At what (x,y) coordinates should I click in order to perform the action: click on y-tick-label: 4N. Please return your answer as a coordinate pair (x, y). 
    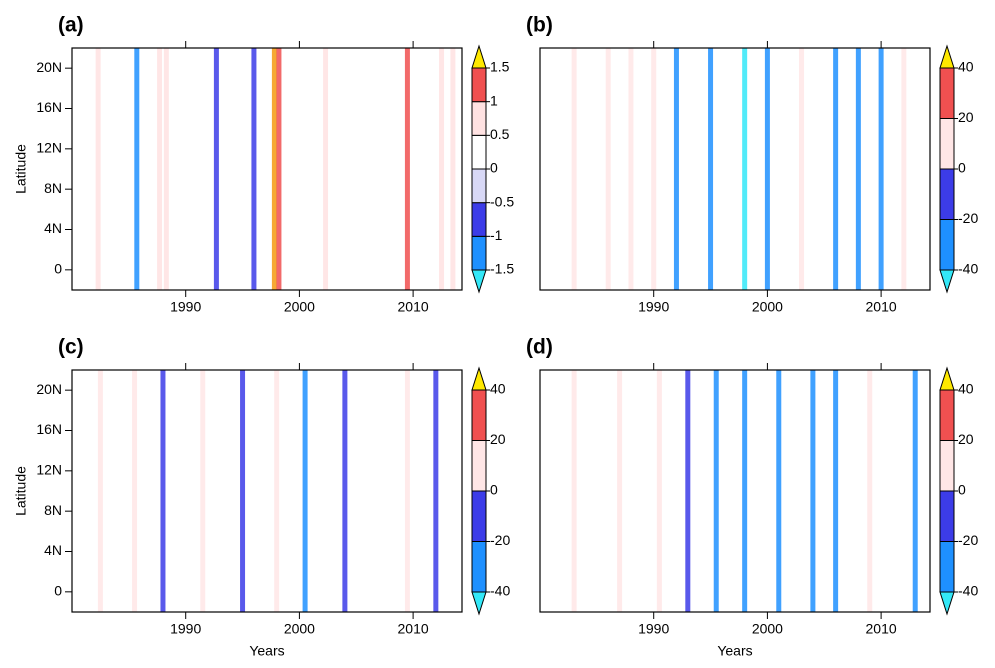
    Looking at the image, I should click on (53, 550).